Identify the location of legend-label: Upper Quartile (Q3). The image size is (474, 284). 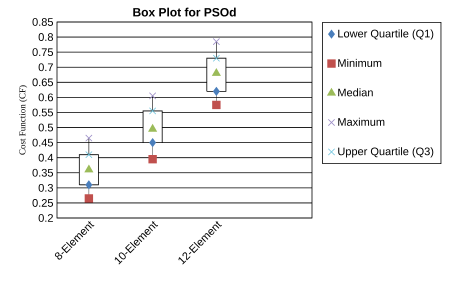
(386, 152).